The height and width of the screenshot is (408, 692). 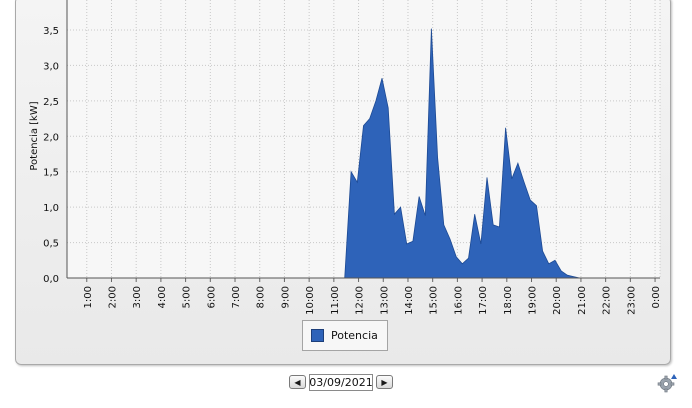 I want to click on x-tick-label: 5:00, so click(x=187, y=297).